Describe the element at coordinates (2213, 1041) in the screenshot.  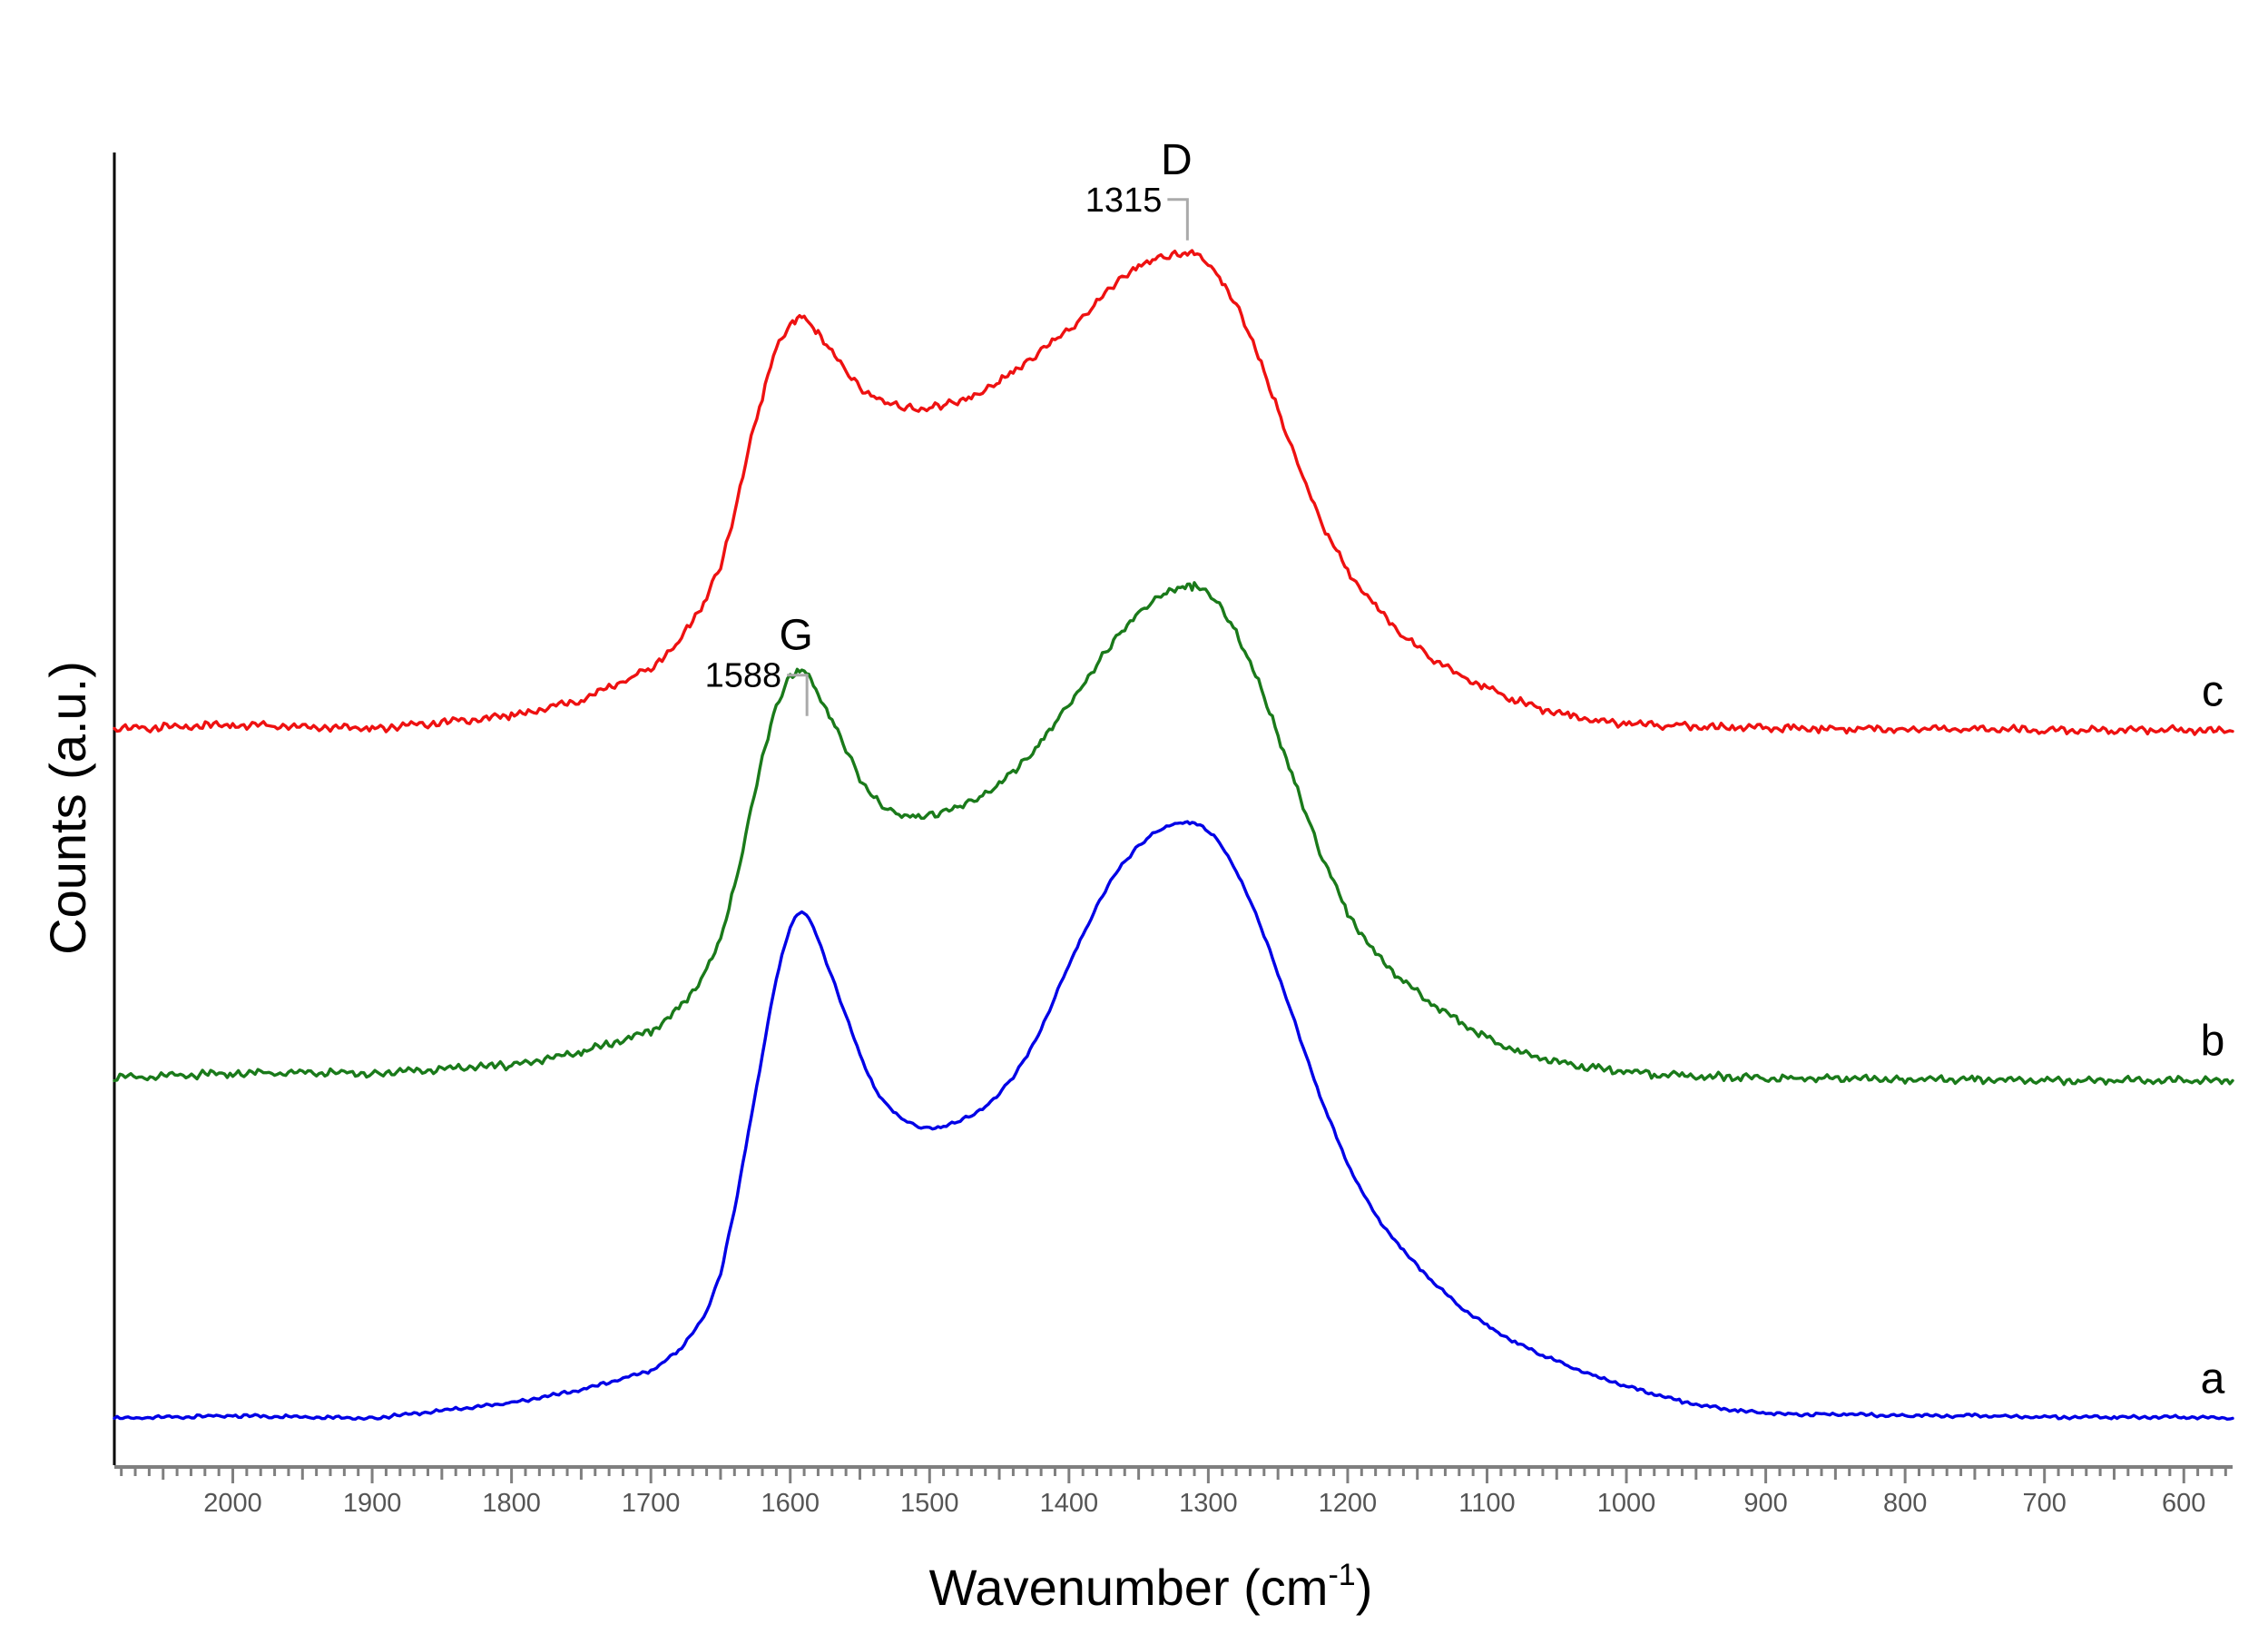
I see `series-label-b: b` at that location.